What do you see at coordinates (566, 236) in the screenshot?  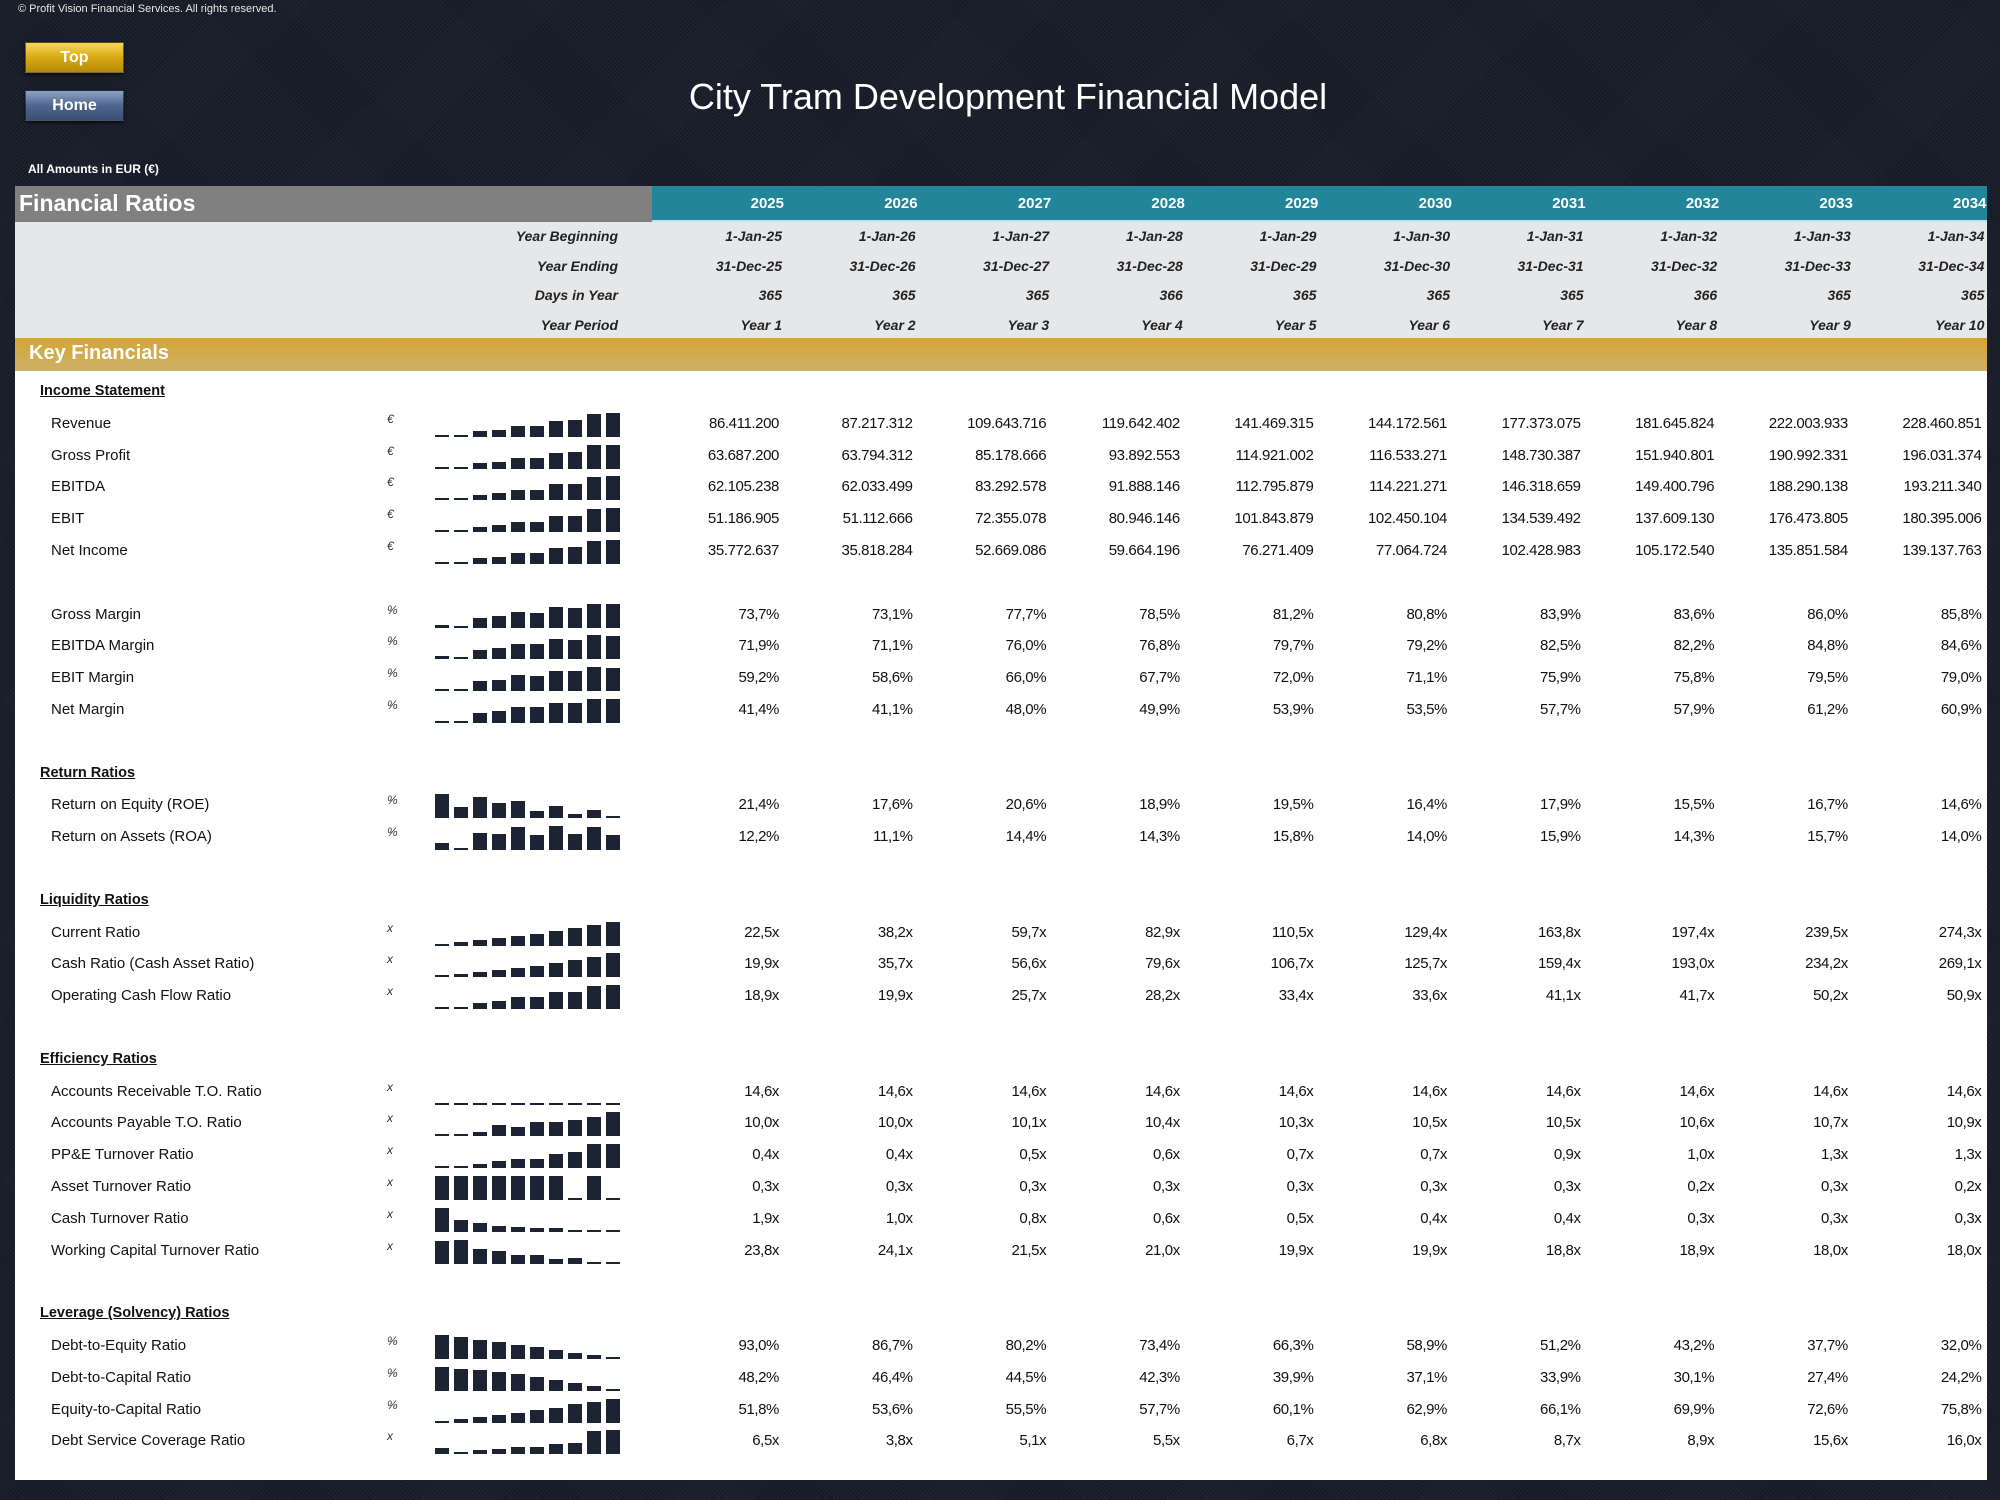 I see `info-row-label: Year Beginning` at bounding box center [566, 236].